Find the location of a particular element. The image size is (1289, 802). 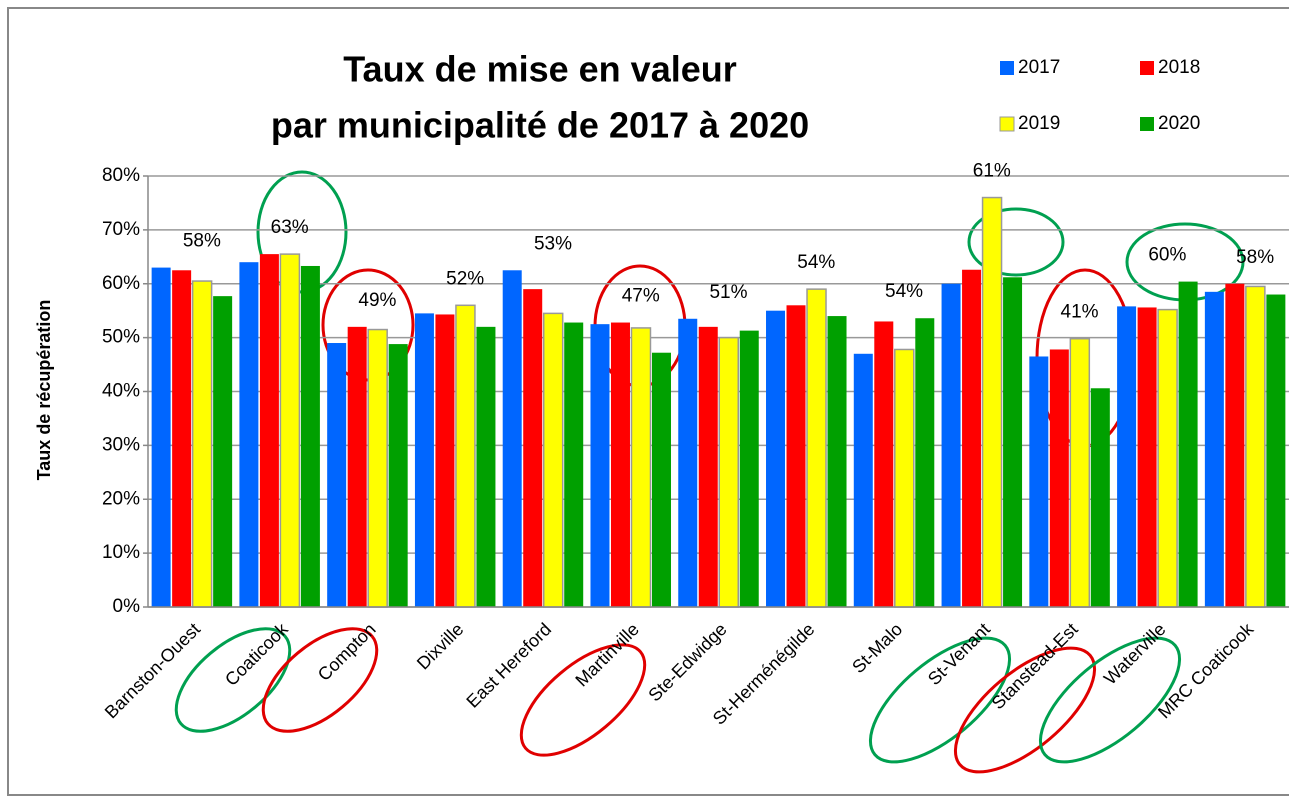

legend-label: 2018 is located at coordinates (1179, 67).